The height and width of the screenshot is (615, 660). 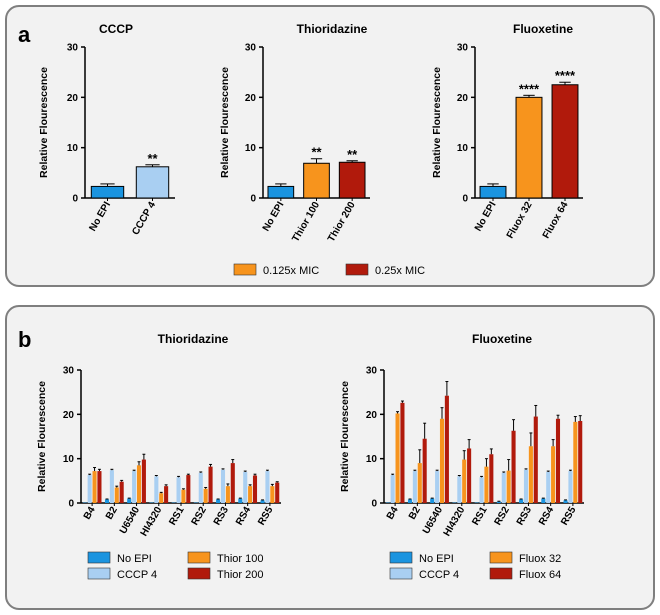 I want to click on legend-item: CCCP 4, so click(x=424, y=574).